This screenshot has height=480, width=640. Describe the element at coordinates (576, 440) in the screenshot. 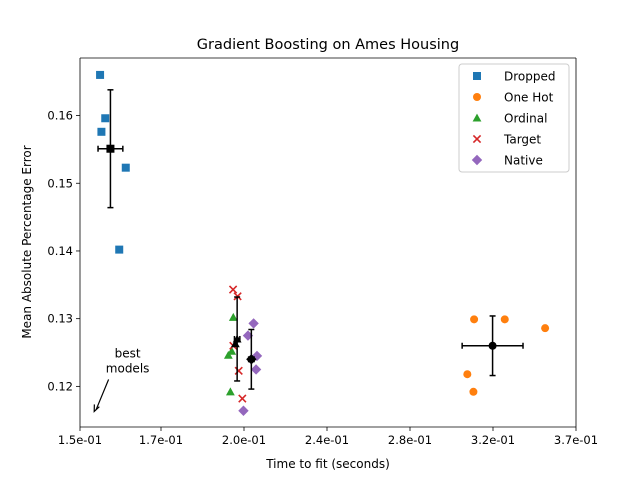

I see `x-tick-label: 3.7e-01` at that location.